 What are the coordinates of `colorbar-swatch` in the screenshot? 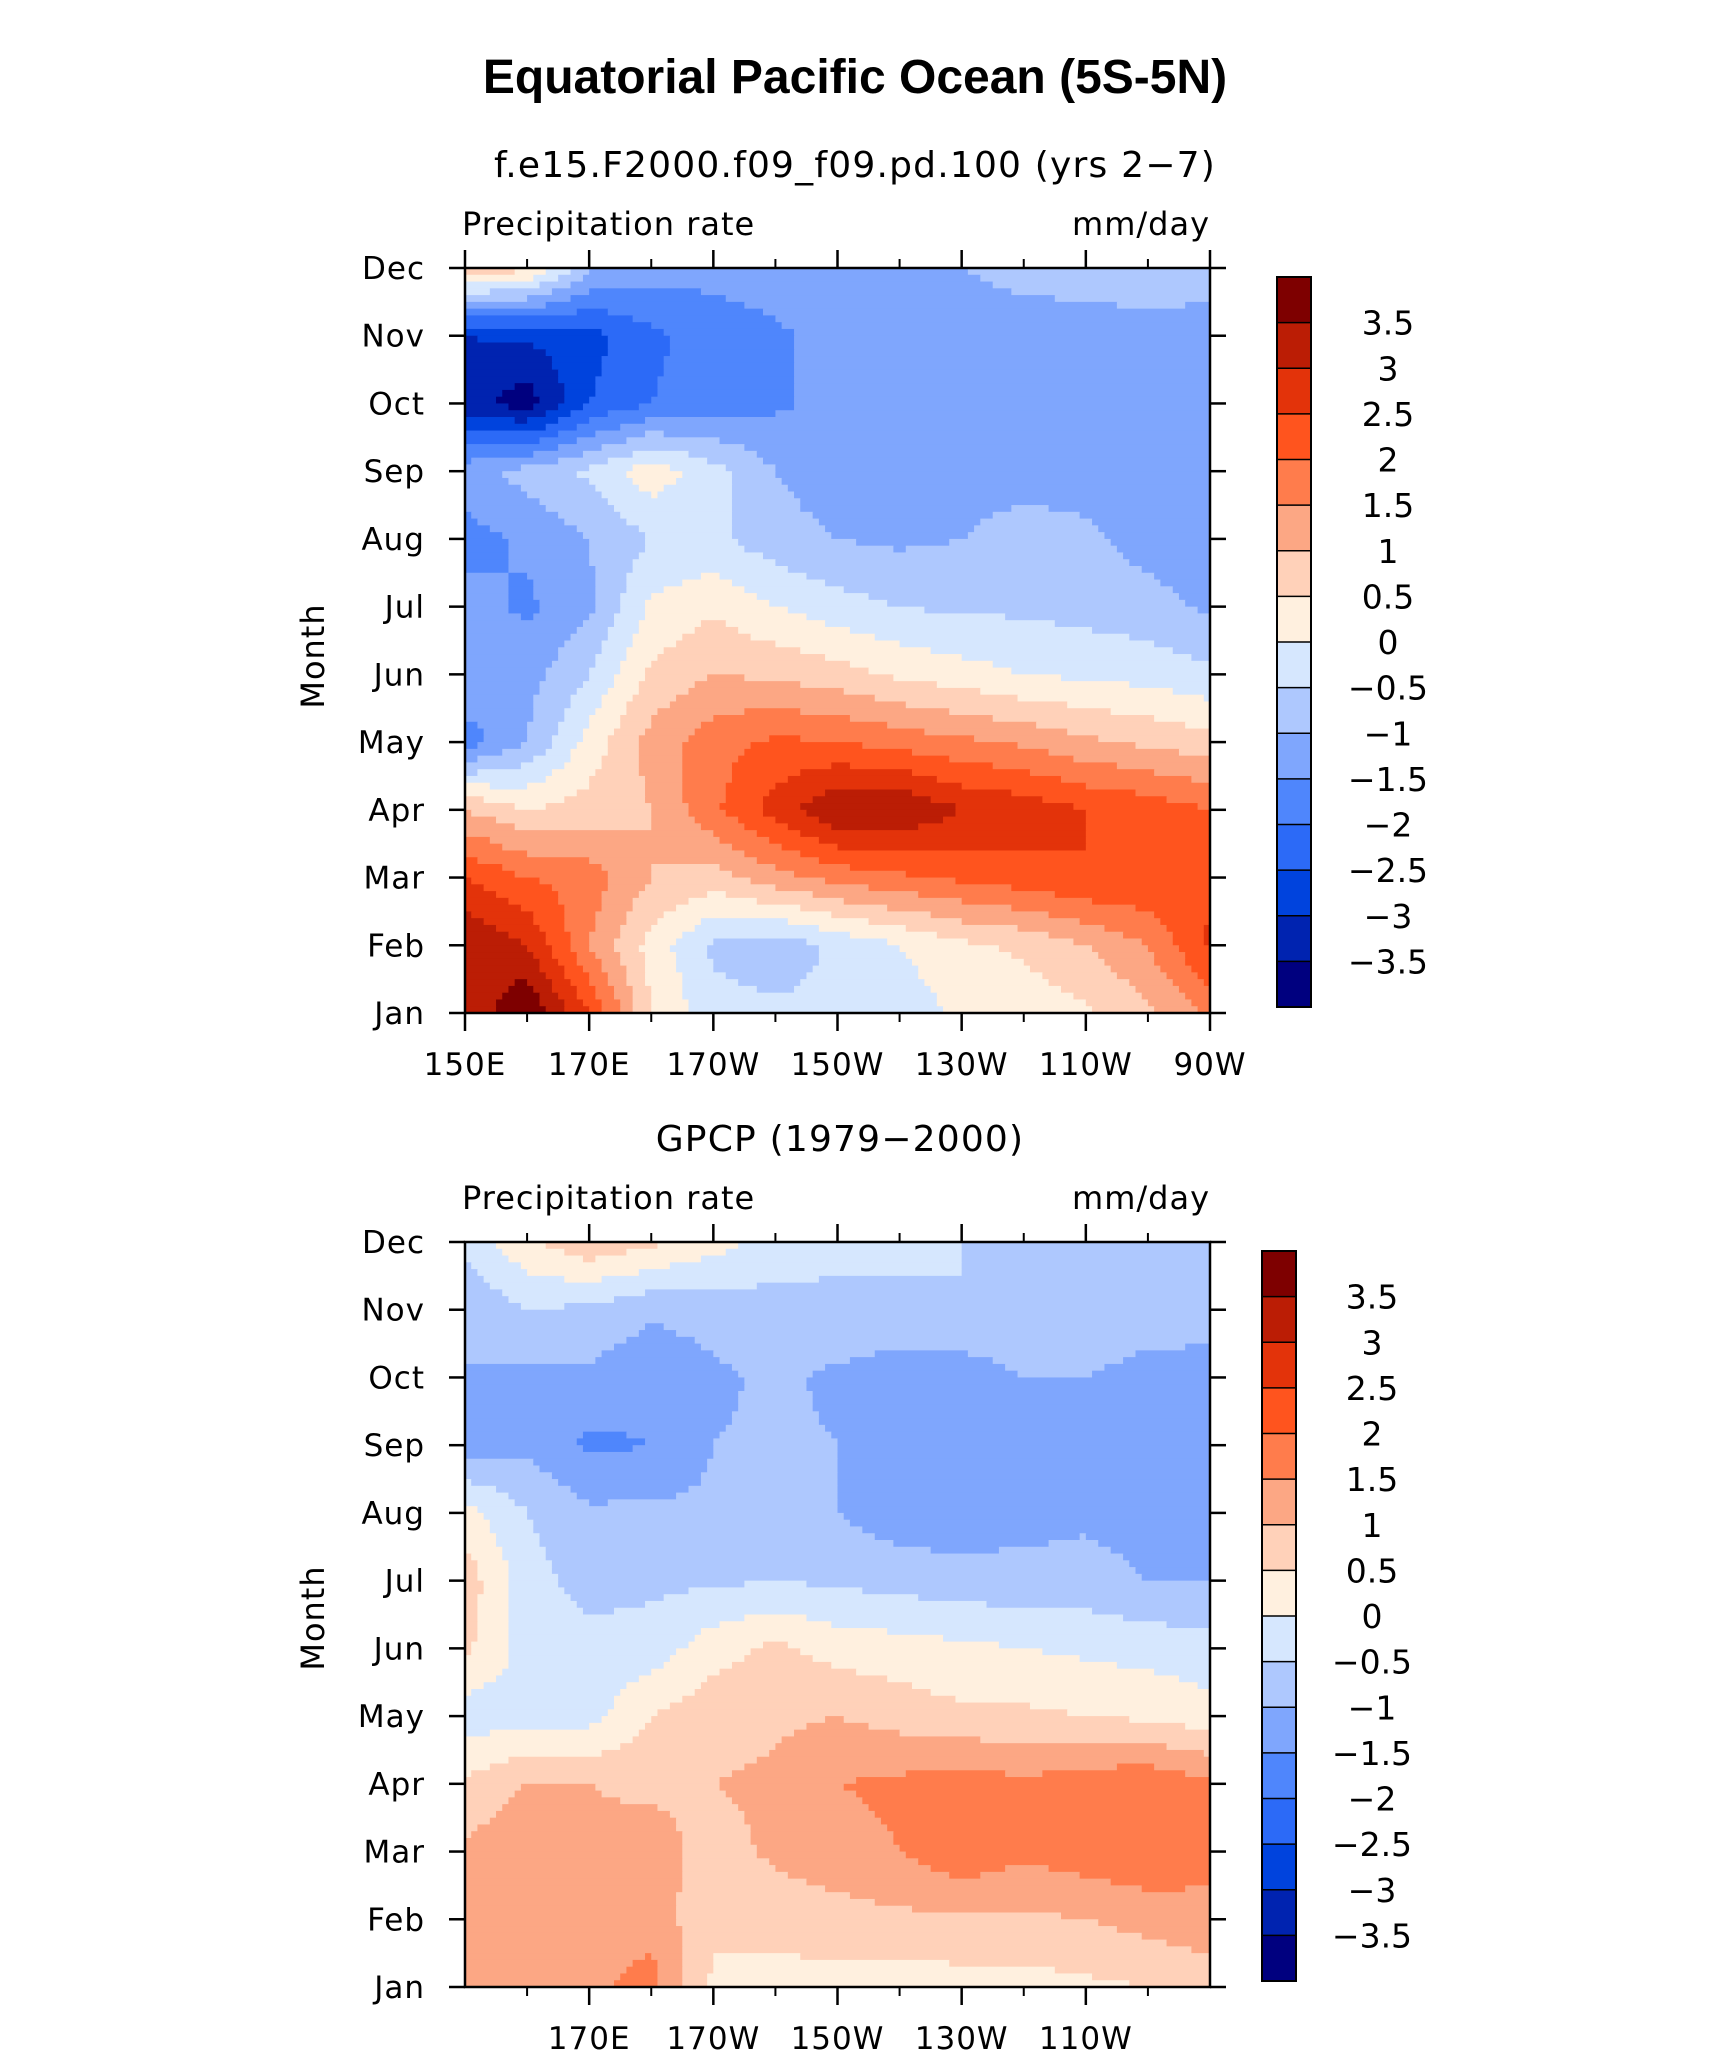 It's located at (1279, 1365).